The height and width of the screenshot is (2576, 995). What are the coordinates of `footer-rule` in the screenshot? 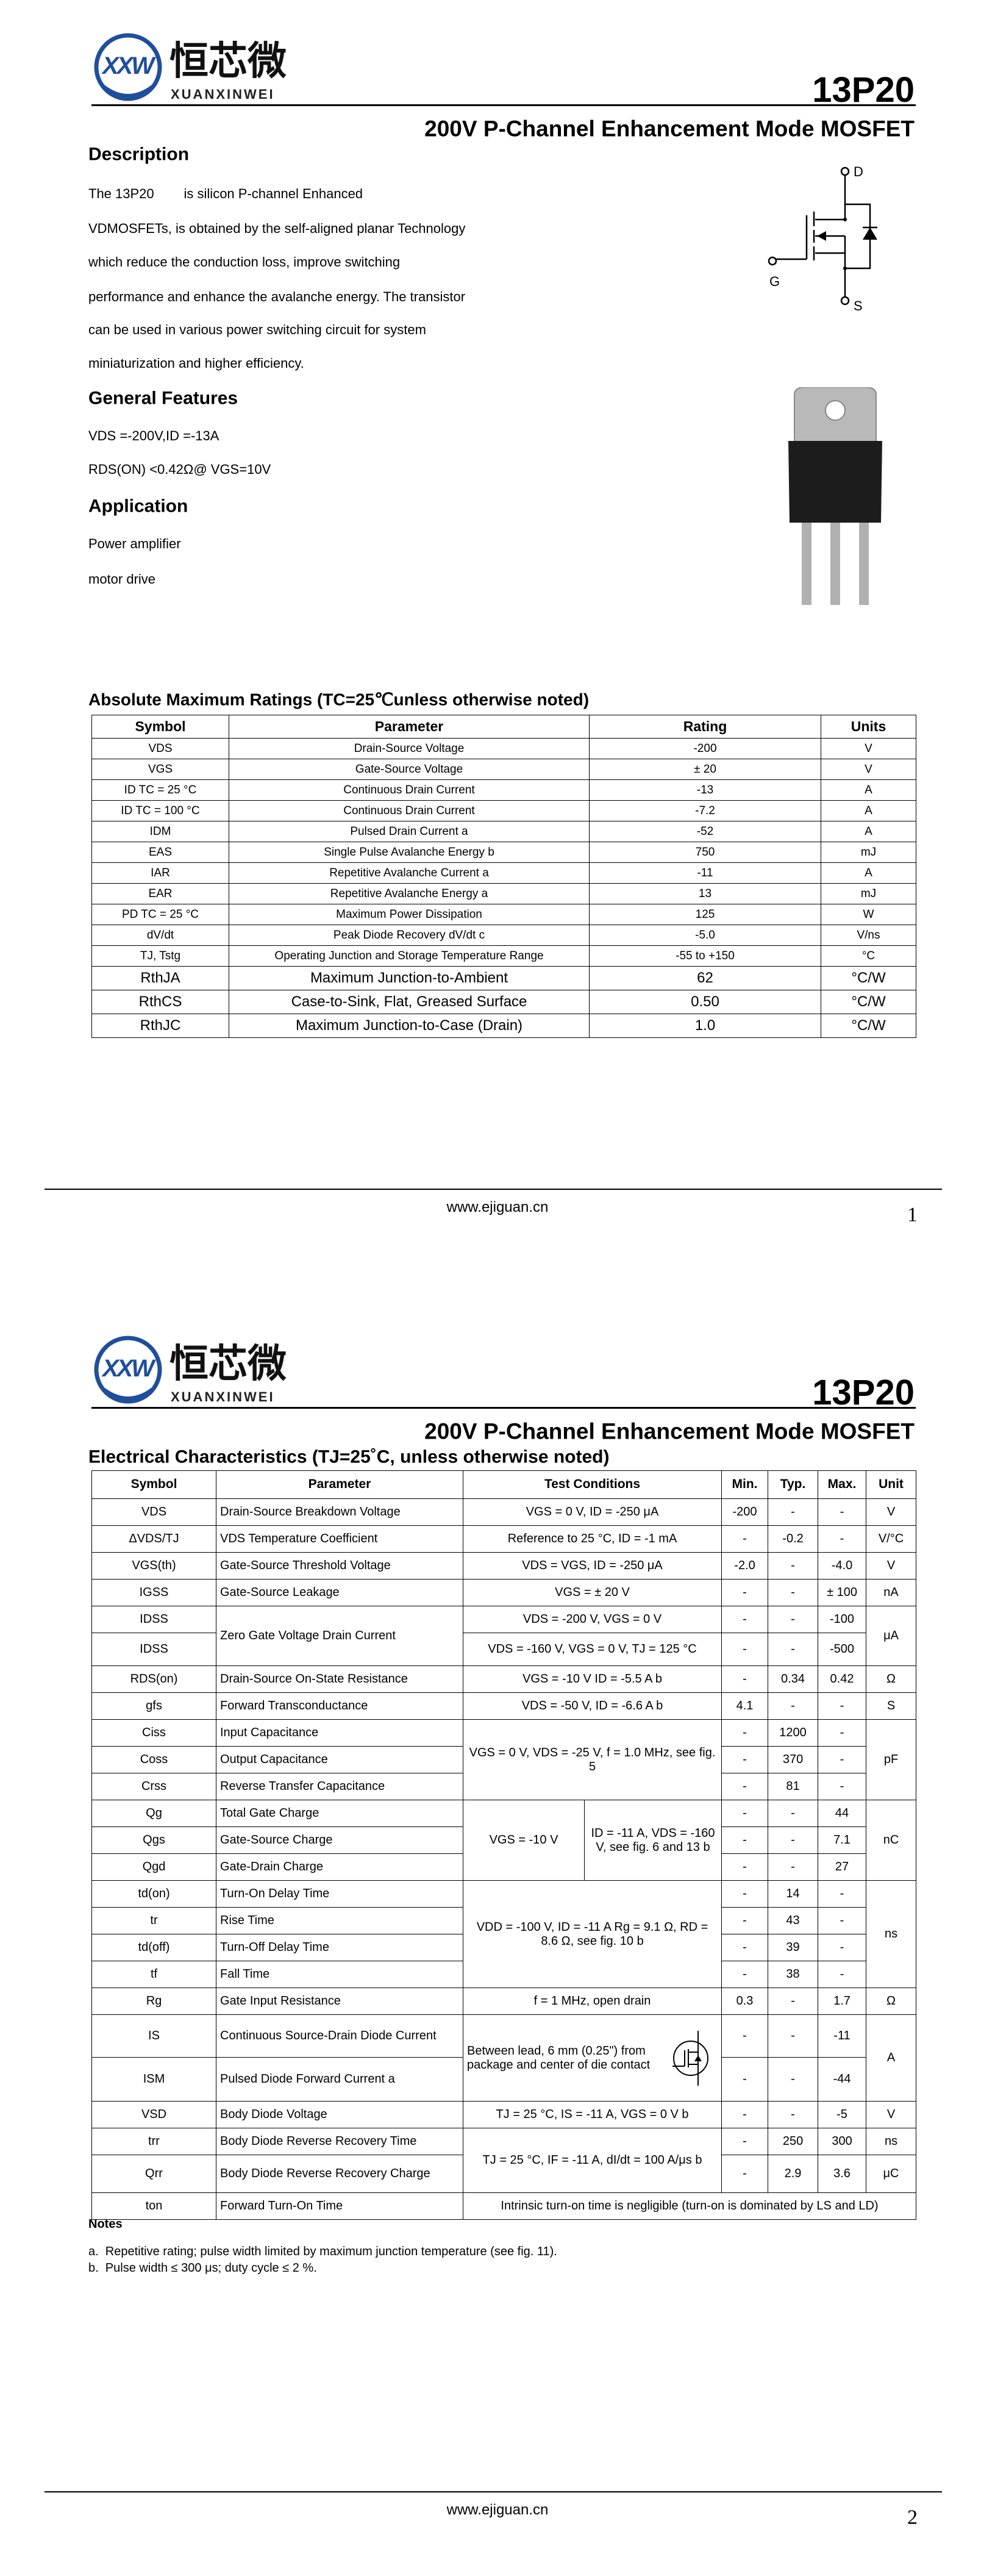 It's located at (494, 1189).